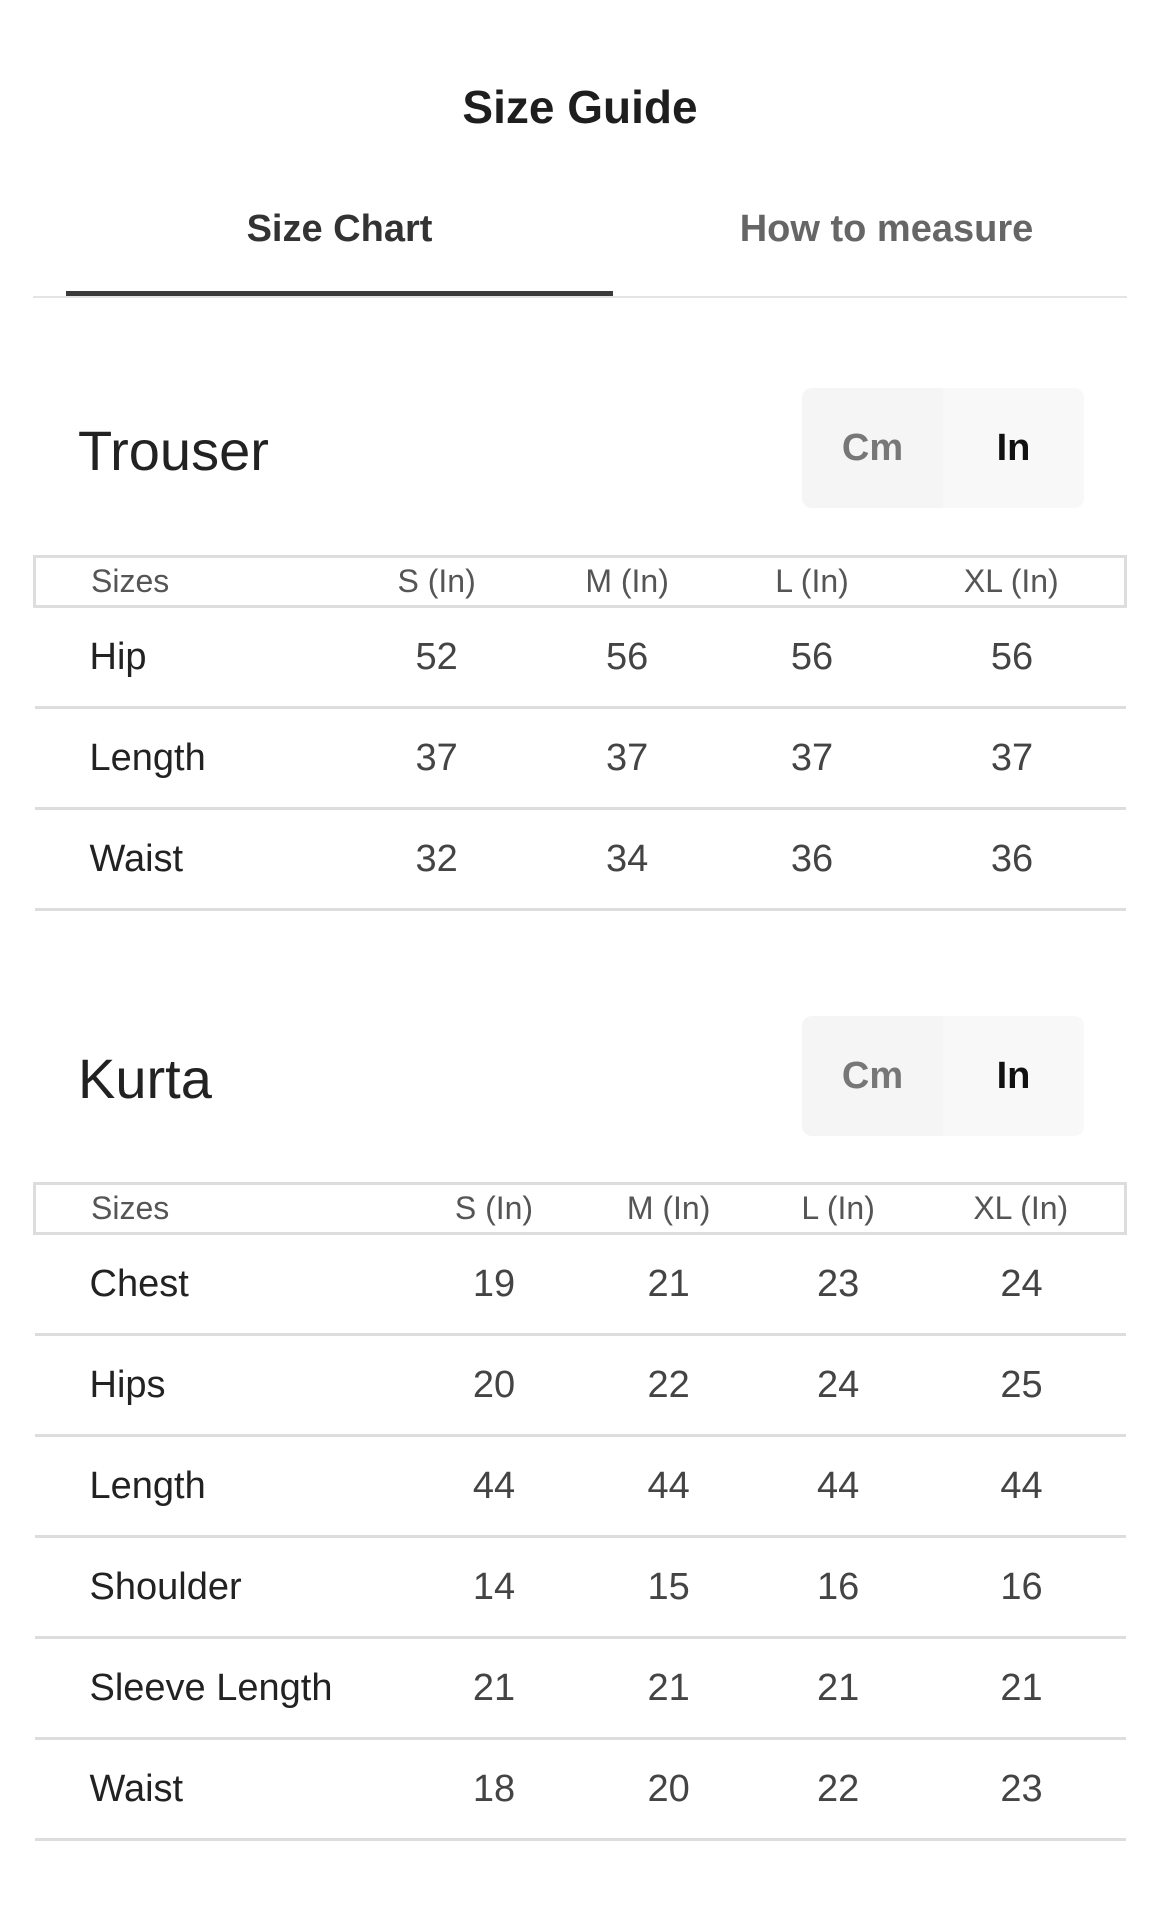  What do you see at coordinates (1021, 1384) in the screenshot?
I see `size-value: 25` at bounding box center [1021, 1384].